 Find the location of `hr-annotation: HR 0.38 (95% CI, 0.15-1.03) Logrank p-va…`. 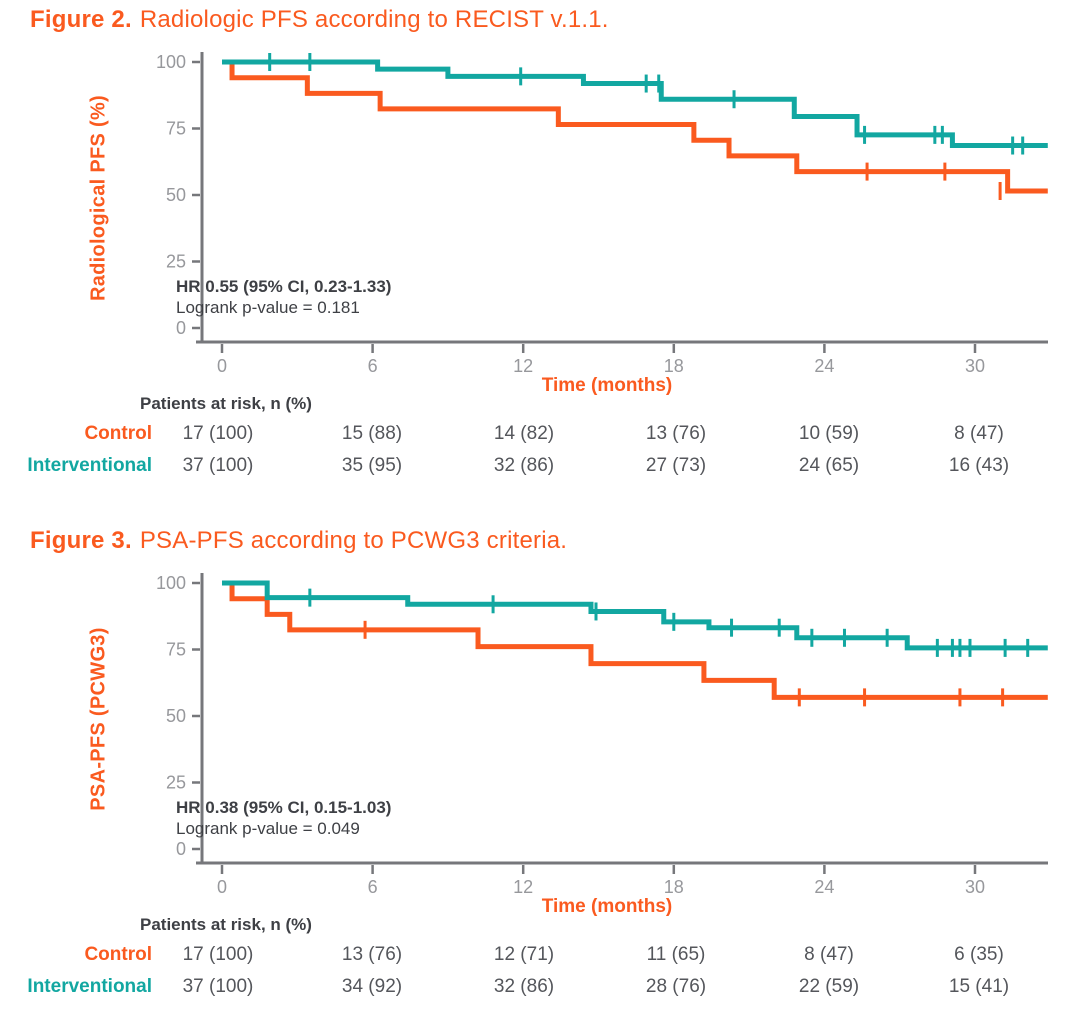

hr-annotation: HR 0.38 (95% CI, 0.15-1.03) Logrank p-va… is located at coordinates (283, 818).